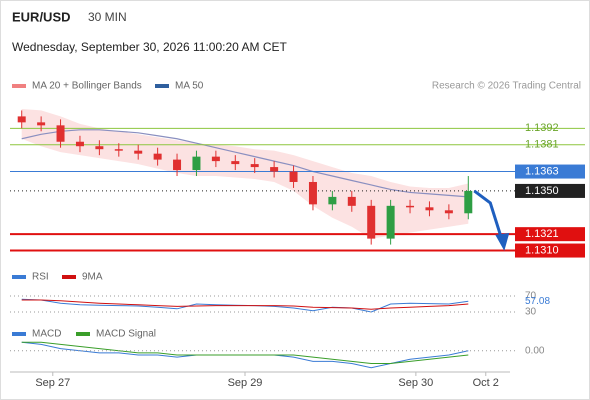  I want to click on level-label: 1.1392, so click(542, 128).